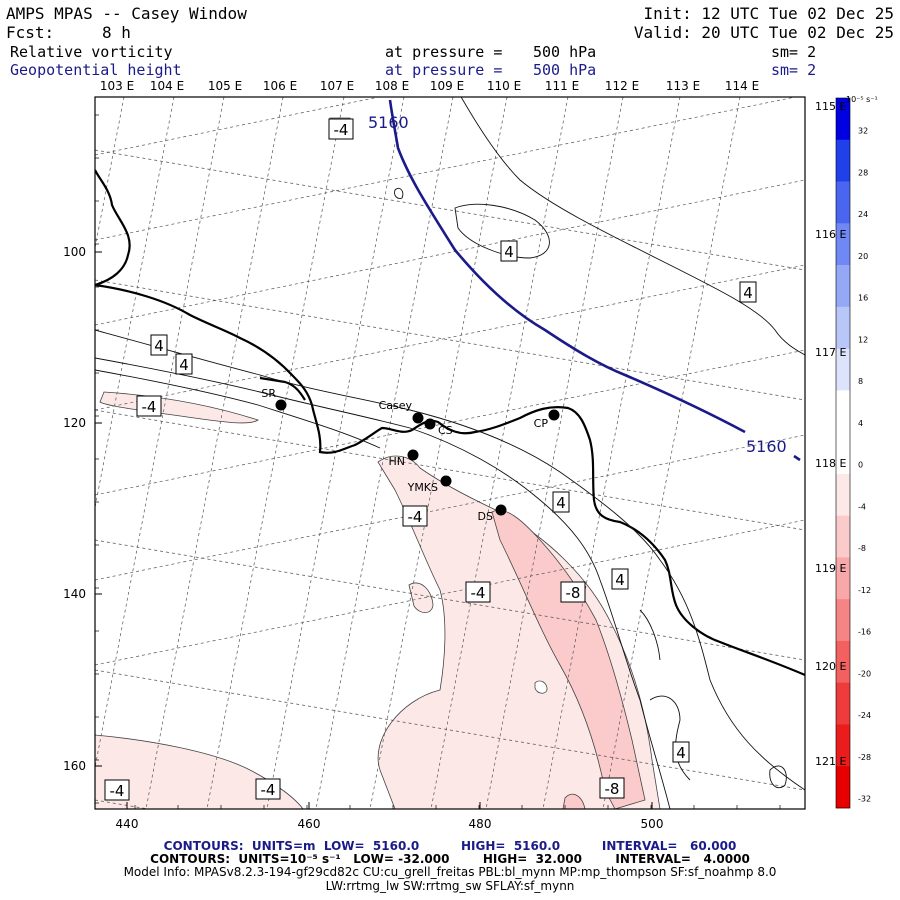 This screenshot has width=900, height=900. I want to click on colorbar-tick-label: -8, so click(862, 548).